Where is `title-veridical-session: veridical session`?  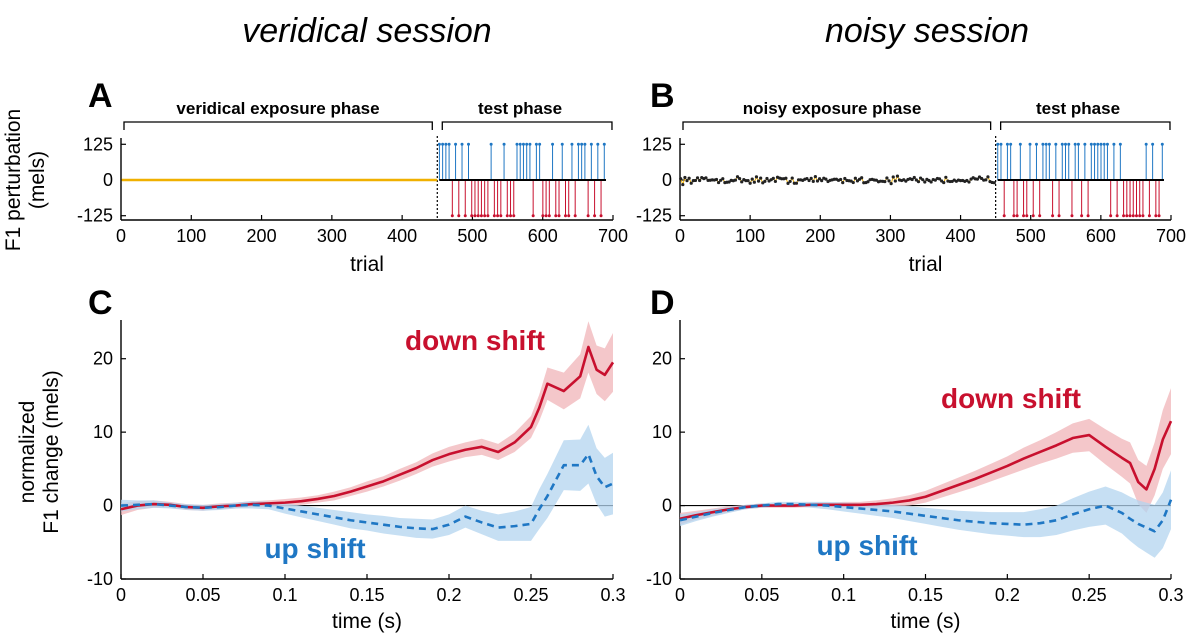 title-veridical-session: veridical session is located at coordinates (366, 31).